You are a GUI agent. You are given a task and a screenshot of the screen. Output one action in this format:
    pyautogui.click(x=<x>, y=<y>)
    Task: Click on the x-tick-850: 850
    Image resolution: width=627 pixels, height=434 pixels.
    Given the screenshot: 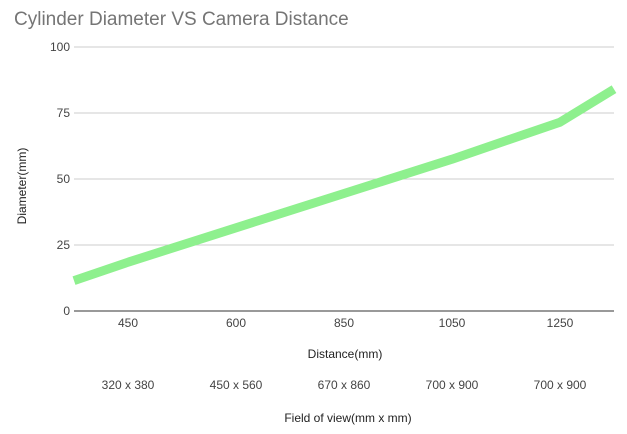 What is the action you would take?
    pyautogui.click(x=344, y=323)
    